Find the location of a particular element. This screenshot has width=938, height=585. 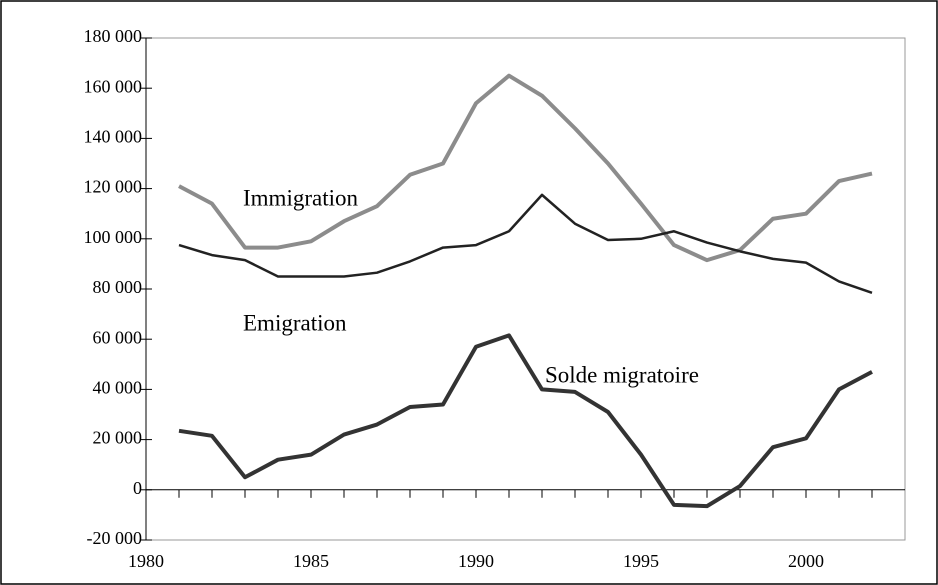

series-label: Solde migratoire is located at coordinates (622, 374).